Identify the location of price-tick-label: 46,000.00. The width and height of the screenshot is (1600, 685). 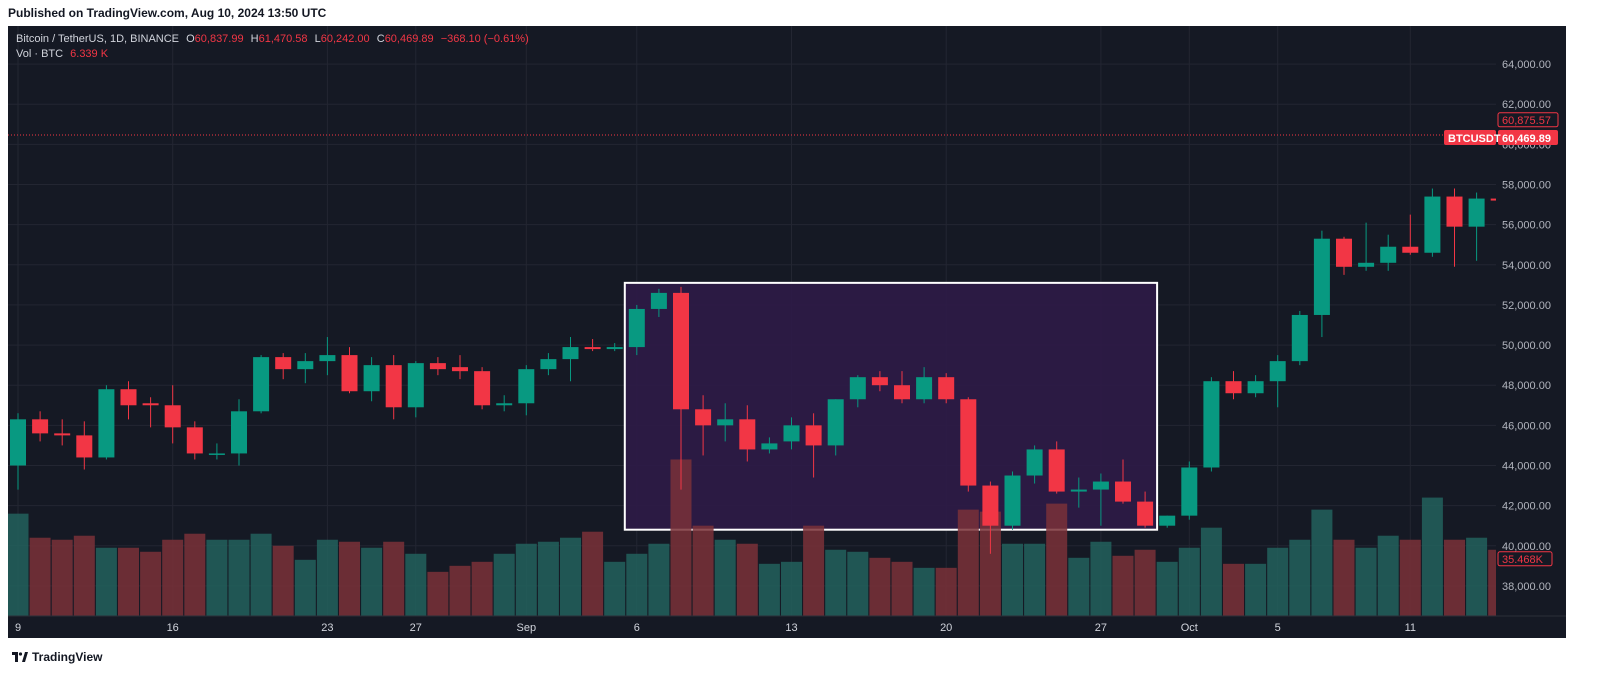
(1526, 426).